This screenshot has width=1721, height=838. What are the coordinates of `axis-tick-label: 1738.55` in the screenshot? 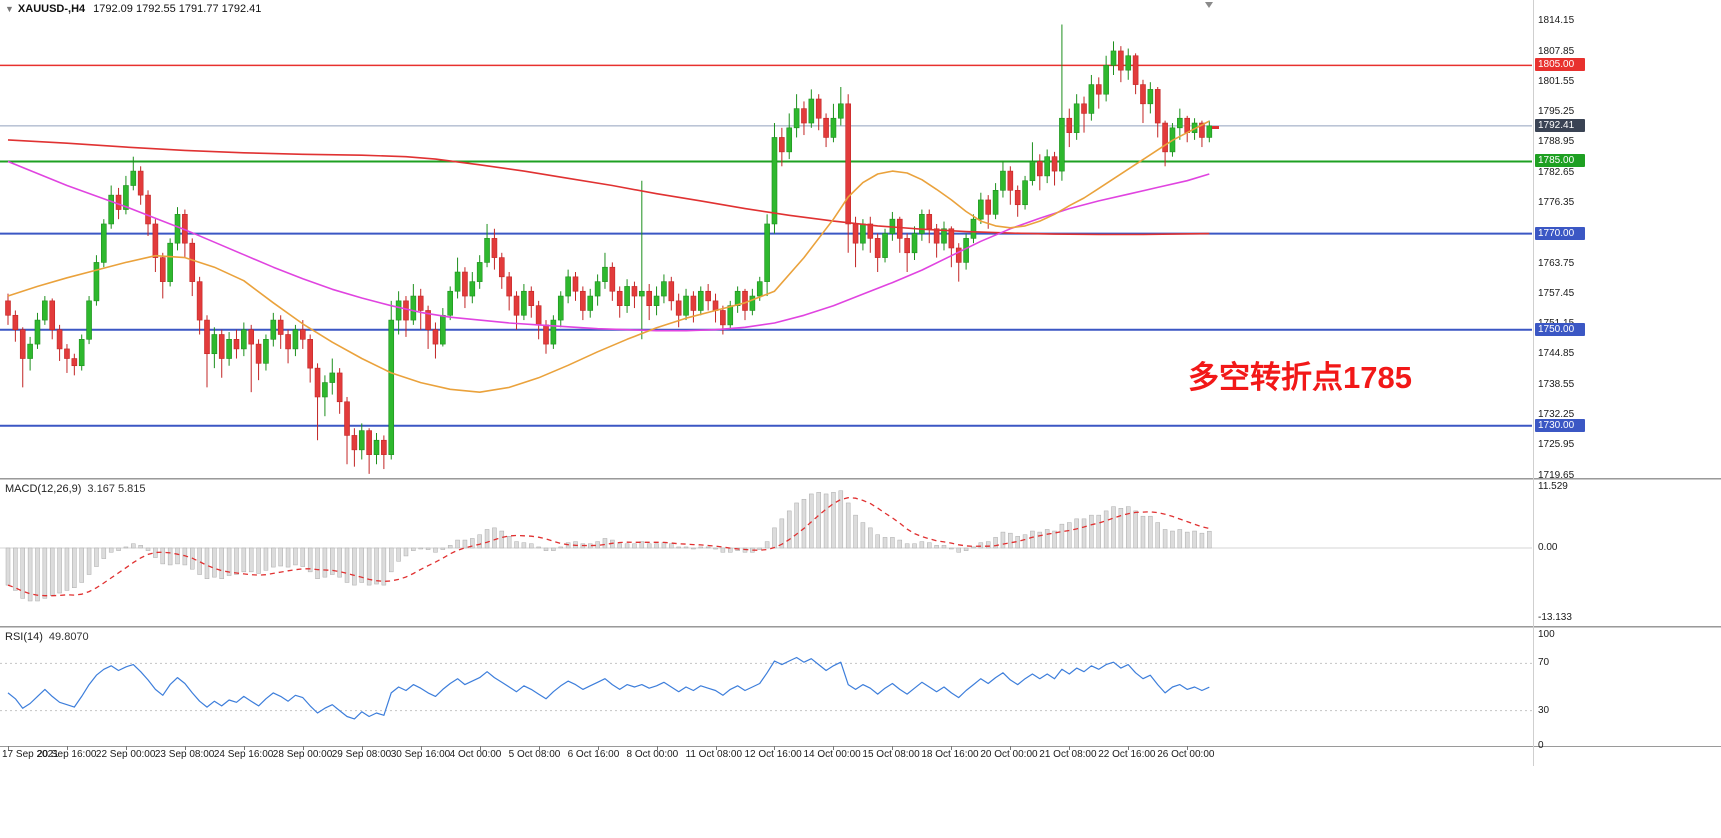 It's located at (1556, 384).